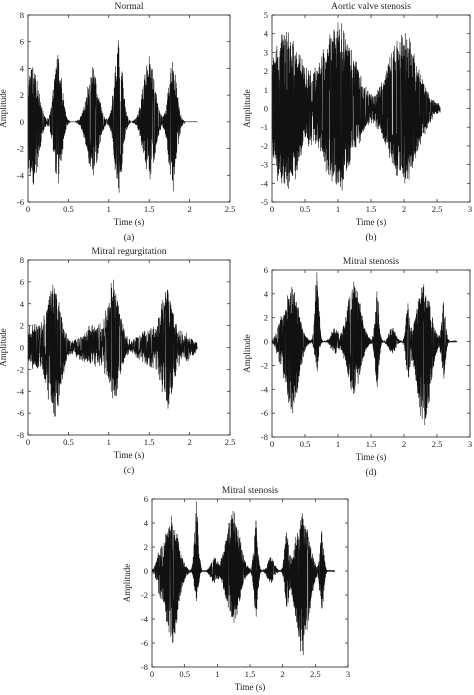 This screenshot has width=474, height=695. Describe the element at coordinates (356, 106) in the screenshot. I see `signal-series-b` at that location.